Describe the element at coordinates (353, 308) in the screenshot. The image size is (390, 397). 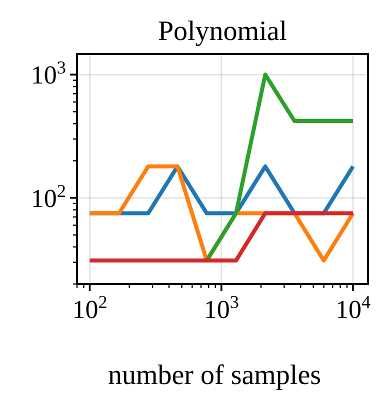
I see `x-tick-label: 10$^{4}$` at that location.